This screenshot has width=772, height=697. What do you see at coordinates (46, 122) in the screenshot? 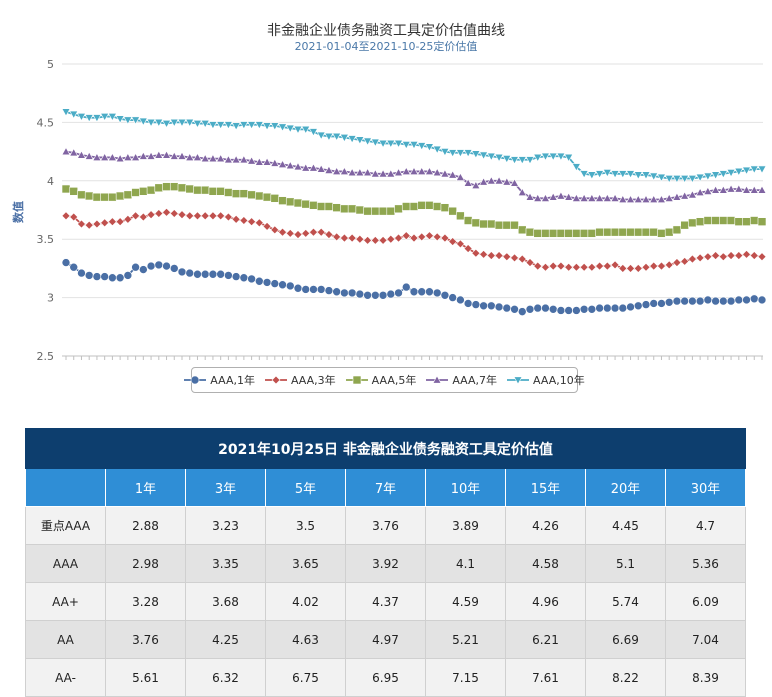
I see `y-tick-label: 4.5` at bounding box center [46, 122].